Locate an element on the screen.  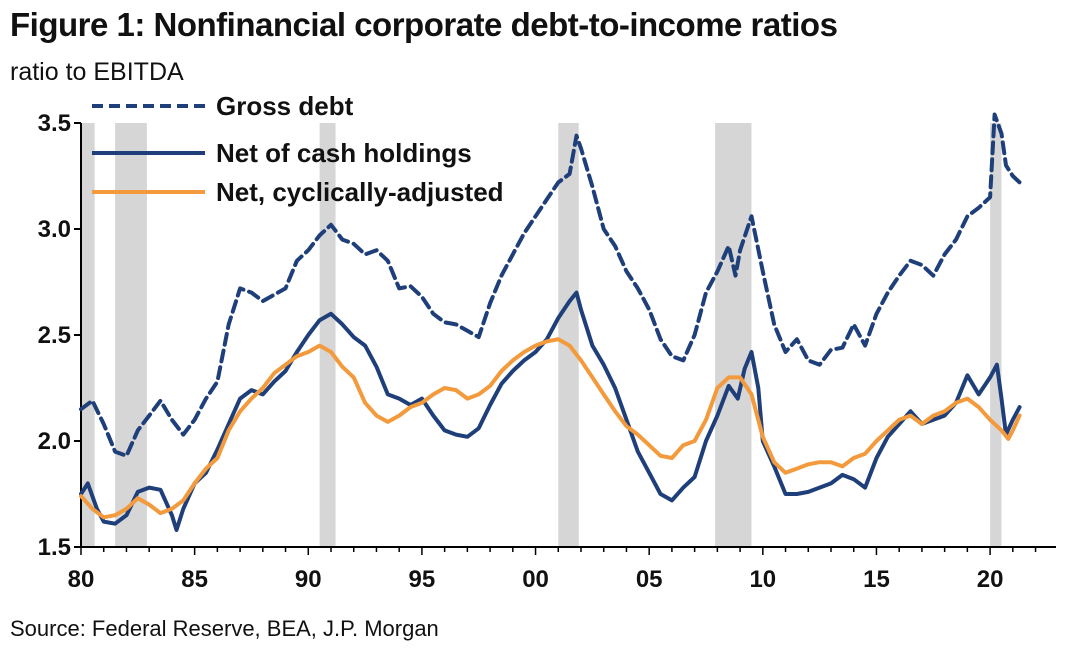
x-tick-label: 85 is located at coordinates (194, 579).